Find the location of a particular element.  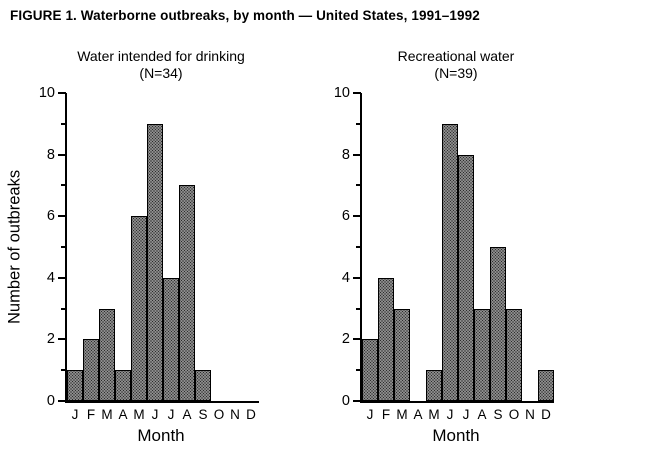

chart-header: Recreational water (N=39) is located at coordinates (456, 65).